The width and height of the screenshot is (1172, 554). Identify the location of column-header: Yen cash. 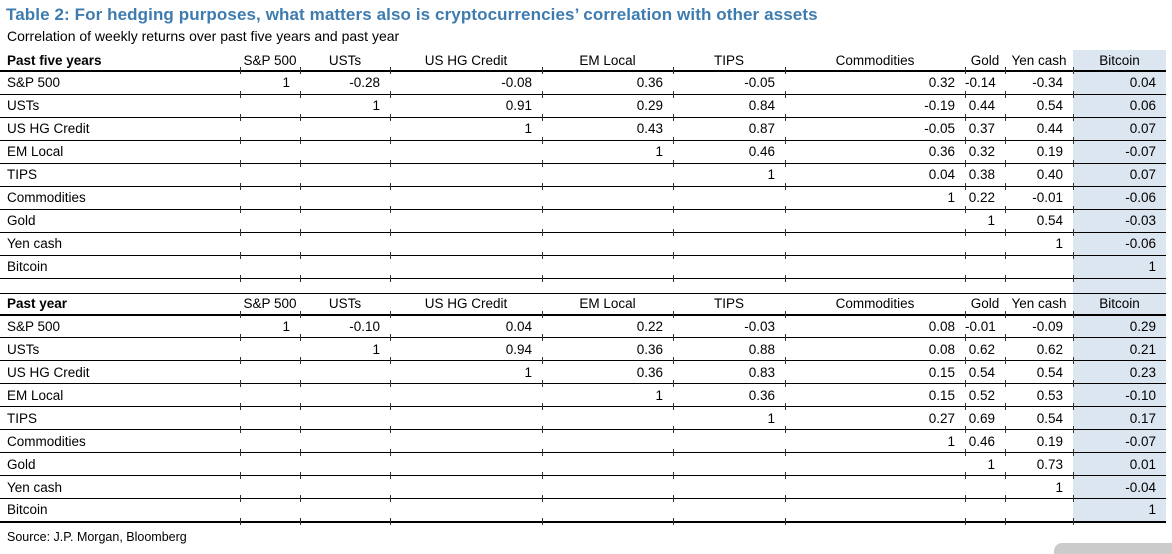
(1039, 305).